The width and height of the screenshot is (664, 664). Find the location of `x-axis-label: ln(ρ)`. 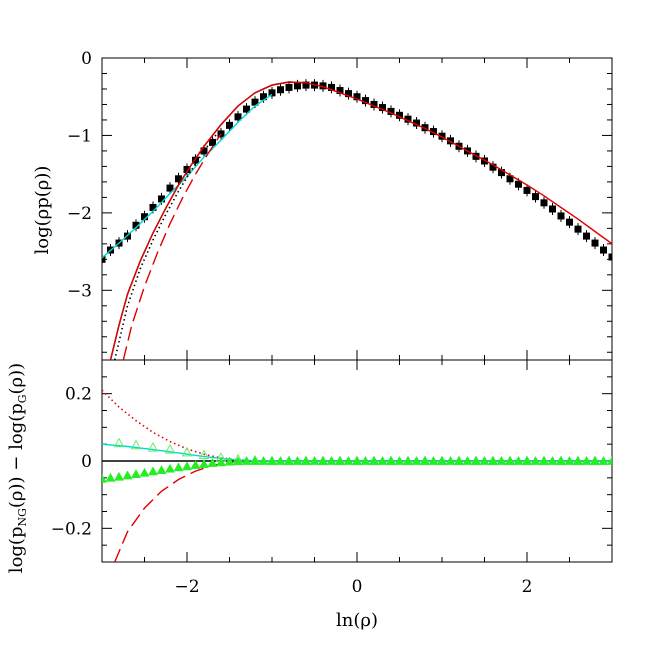

x-axis-label: ln(ρ) is located at coordinates (357, 620).